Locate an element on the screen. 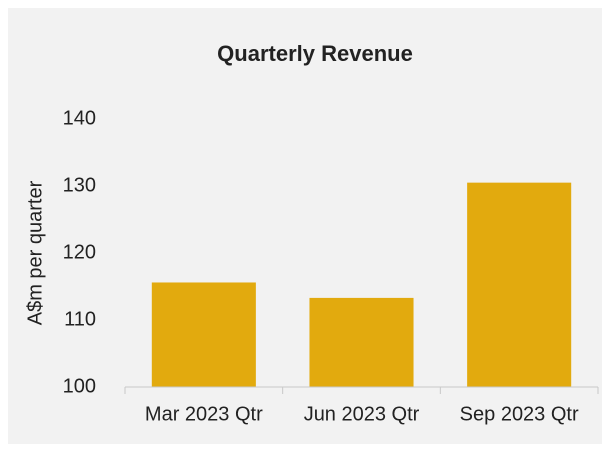 Image resolution: width=610 pixels, height=452 pixels. chart-title: Quarterly Revenue is located at coordinates (315, 53).